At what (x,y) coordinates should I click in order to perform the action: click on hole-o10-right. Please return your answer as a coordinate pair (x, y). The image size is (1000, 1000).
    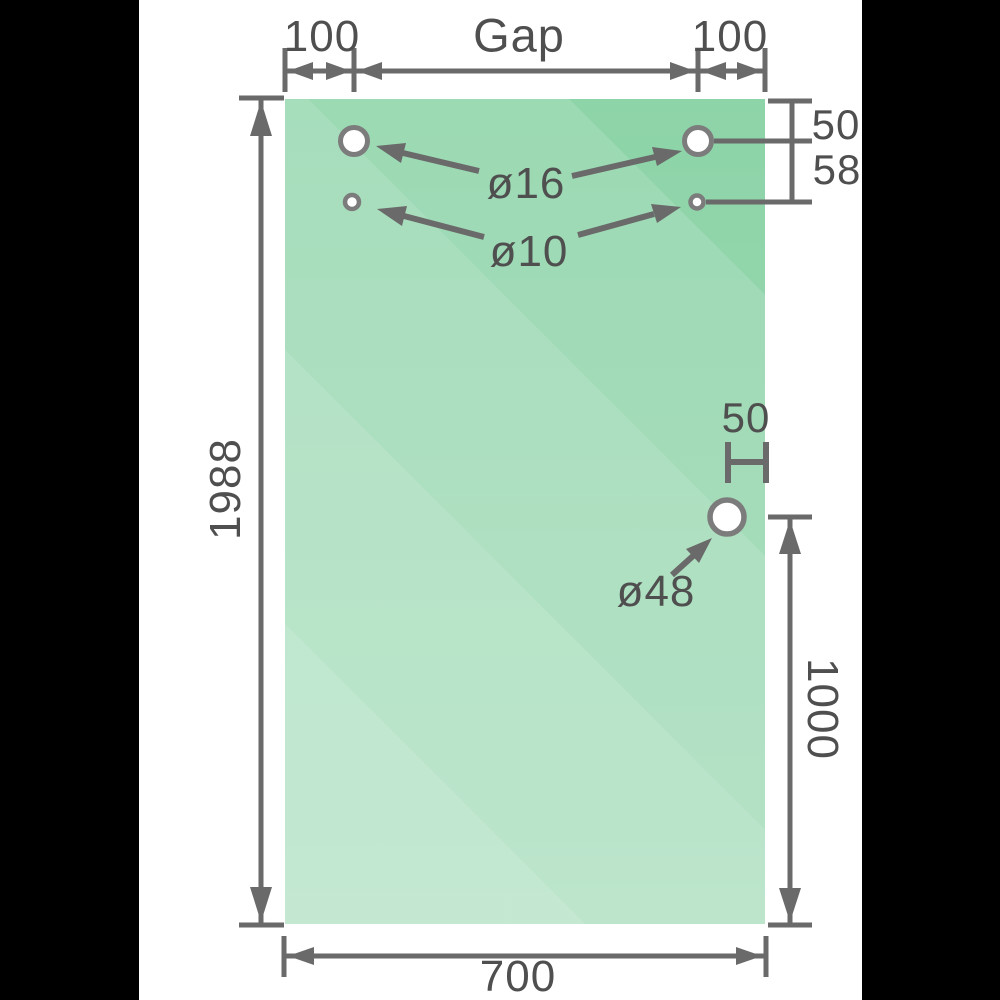
    Looking at the image, I should click on (697, 202).